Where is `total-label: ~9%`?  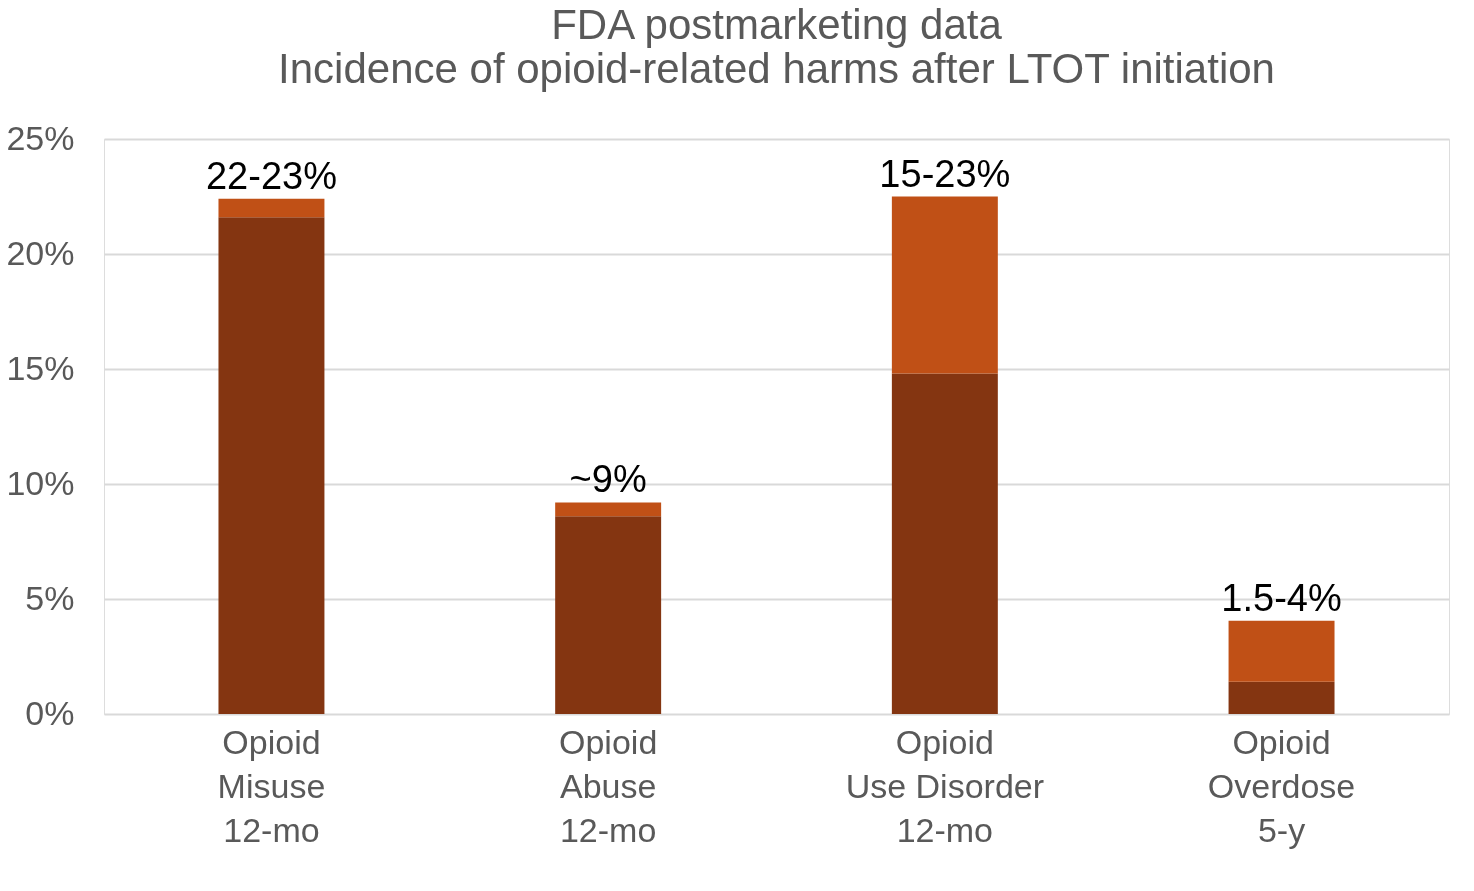 total-label: ~9% is located at coordinates (608, 479).